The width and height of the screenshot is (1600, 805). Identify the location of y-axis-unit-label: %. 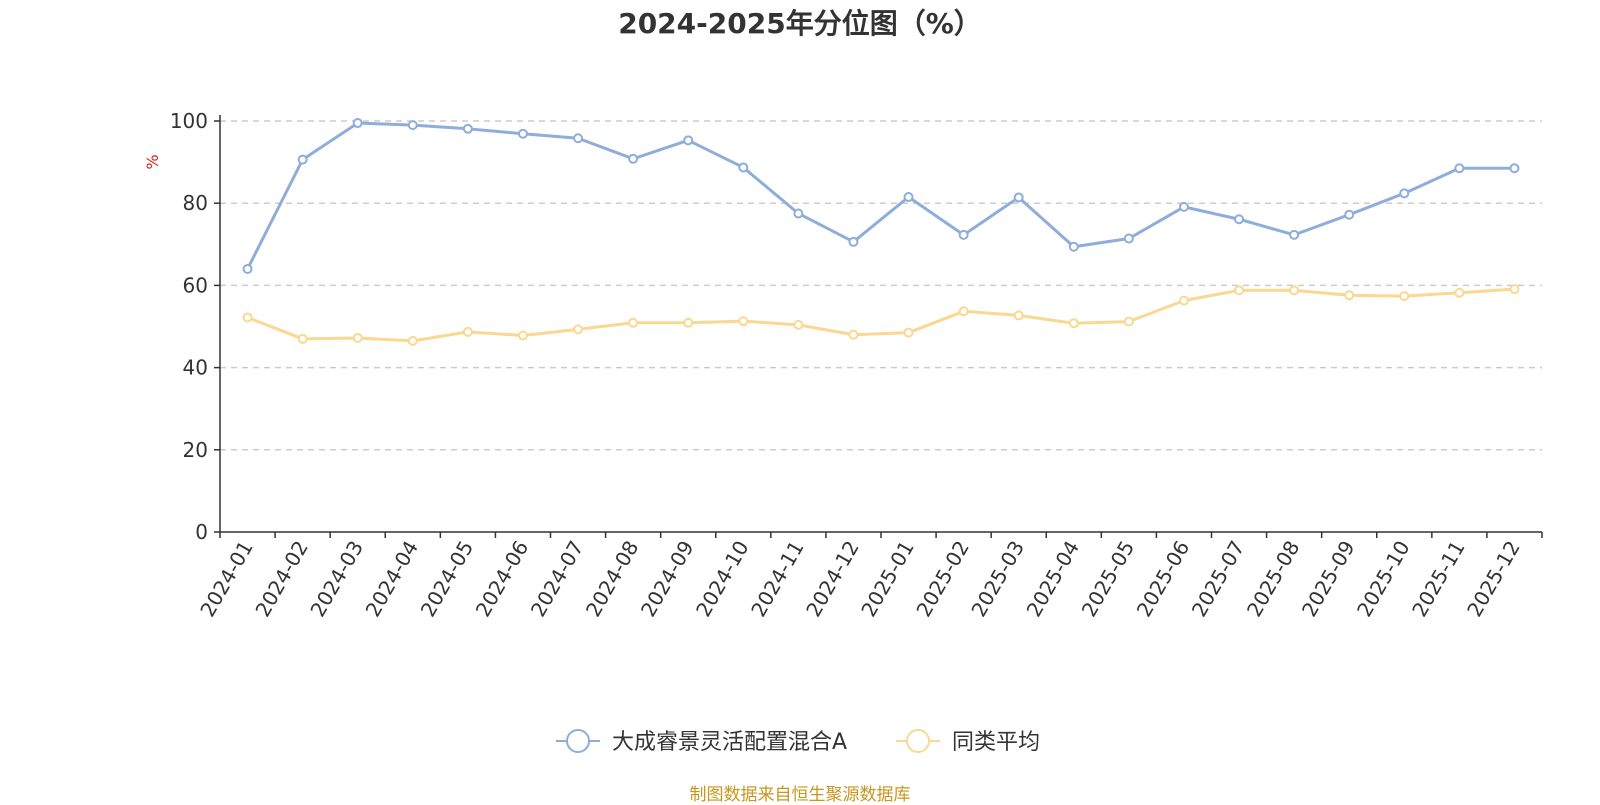
(152, 161).